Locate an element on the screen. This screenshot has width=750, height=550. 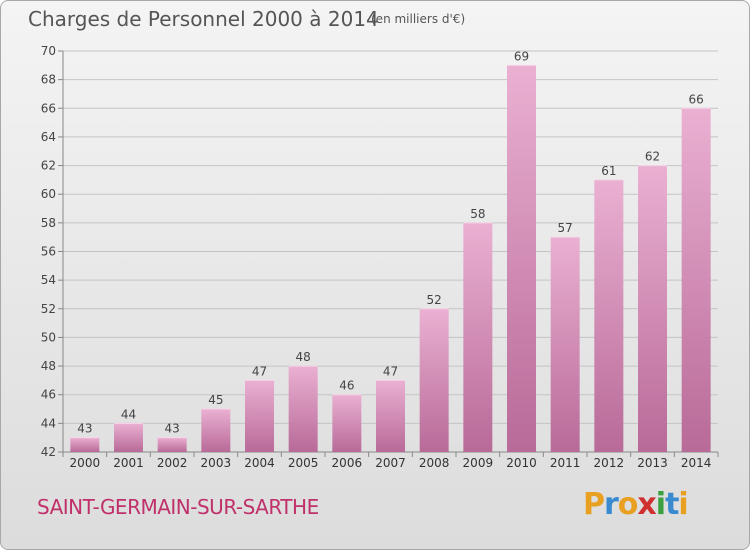
data-label: 61 is located at coordinates (608, 171).